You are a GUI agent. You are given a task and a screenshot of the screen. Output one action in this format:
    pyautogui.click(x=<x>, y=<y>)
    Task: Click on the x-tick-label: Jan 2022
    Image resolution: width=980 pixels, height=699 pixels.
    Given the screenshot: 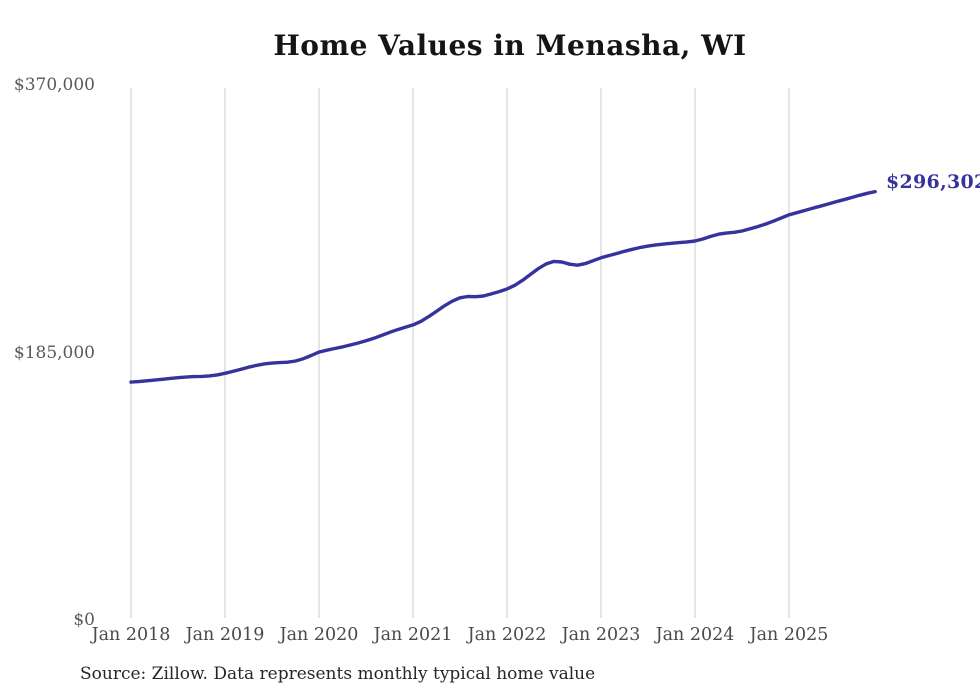 What is the action you would take?
    pyautogui.click(x=507, y=635)
    